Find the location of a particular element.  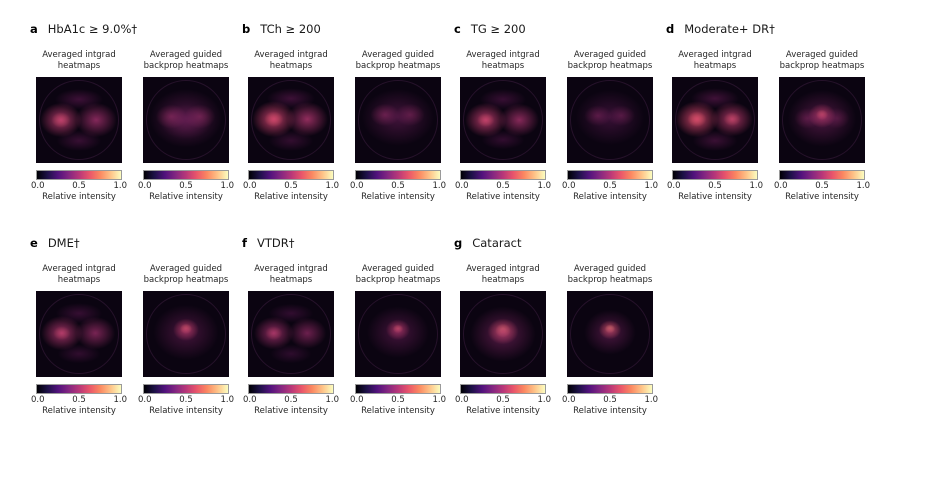

panel-letter: f is located at coordinates (245, 243).